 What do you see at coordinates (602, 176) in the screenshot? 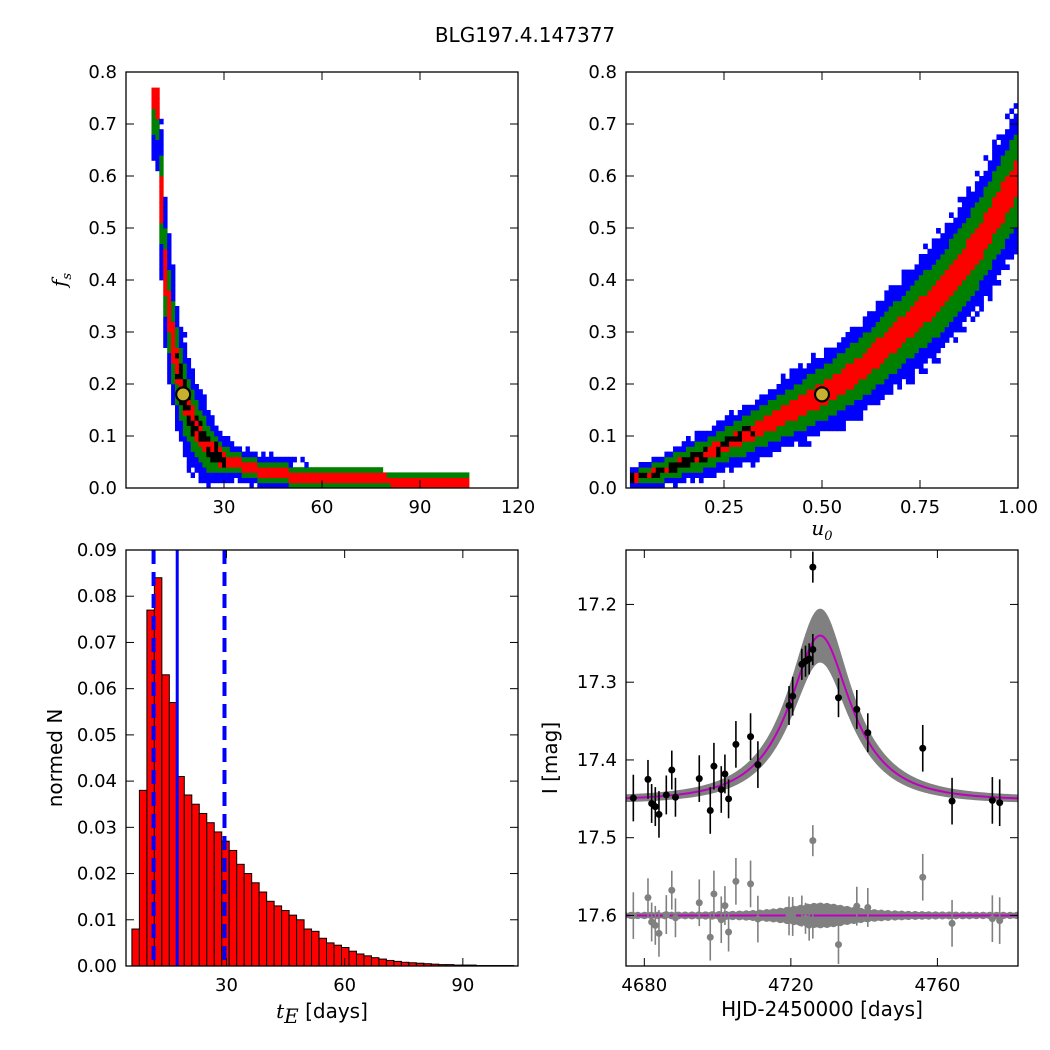
I see `fs-u0-ytick-label: 0.6` at bounding box center [602, 176].